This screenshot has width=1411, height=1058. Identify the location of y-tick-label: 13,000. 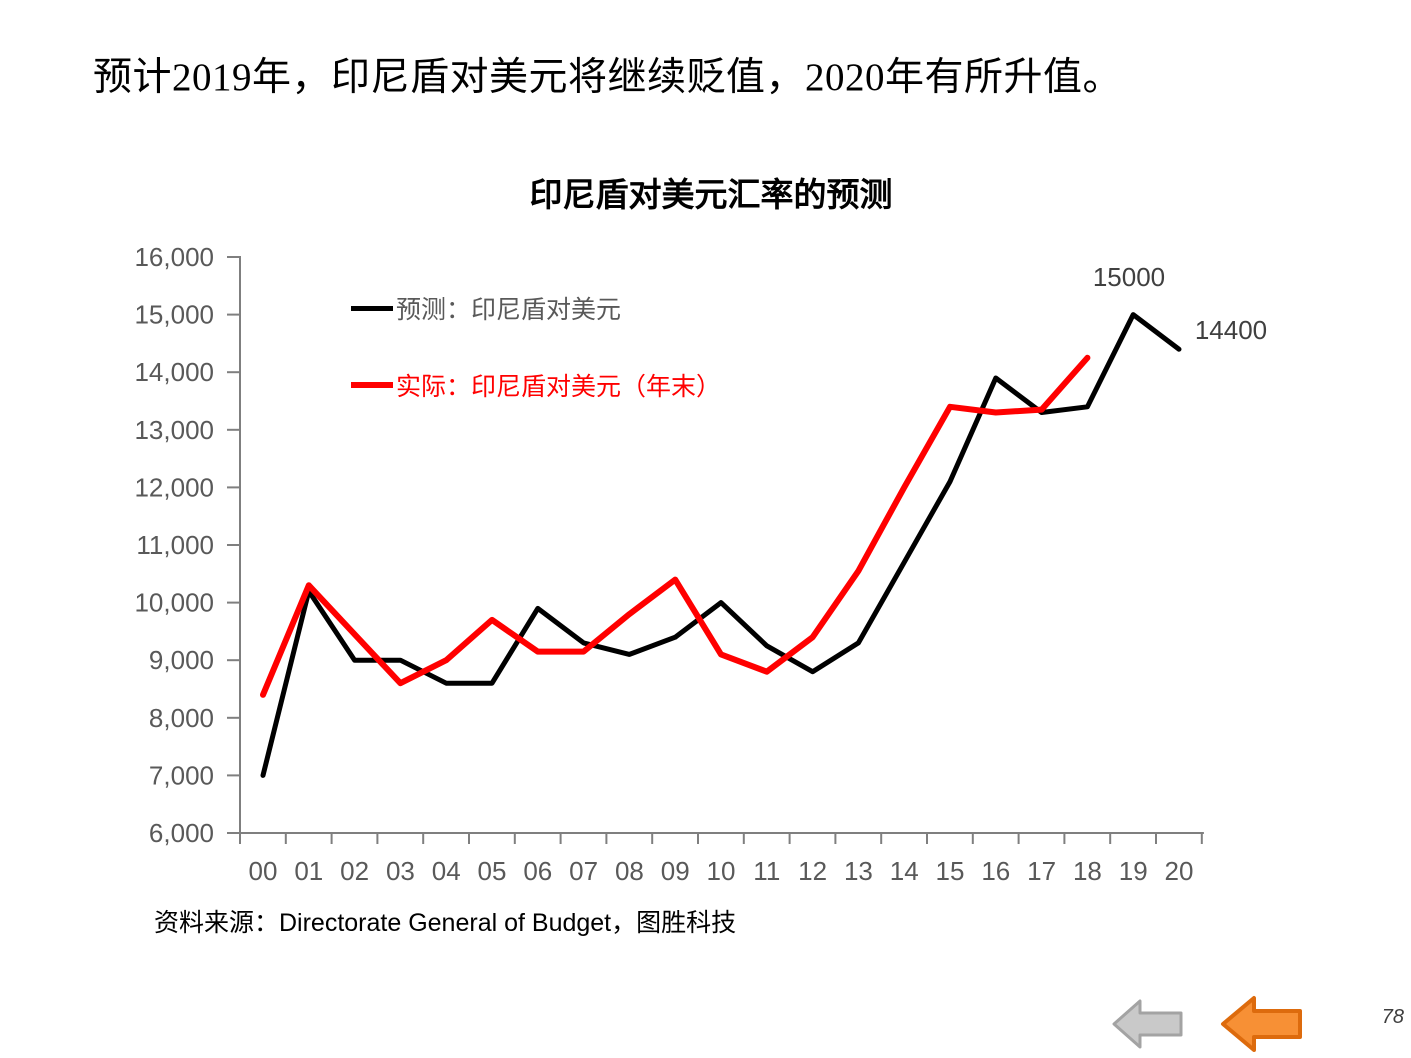
(174, 430).